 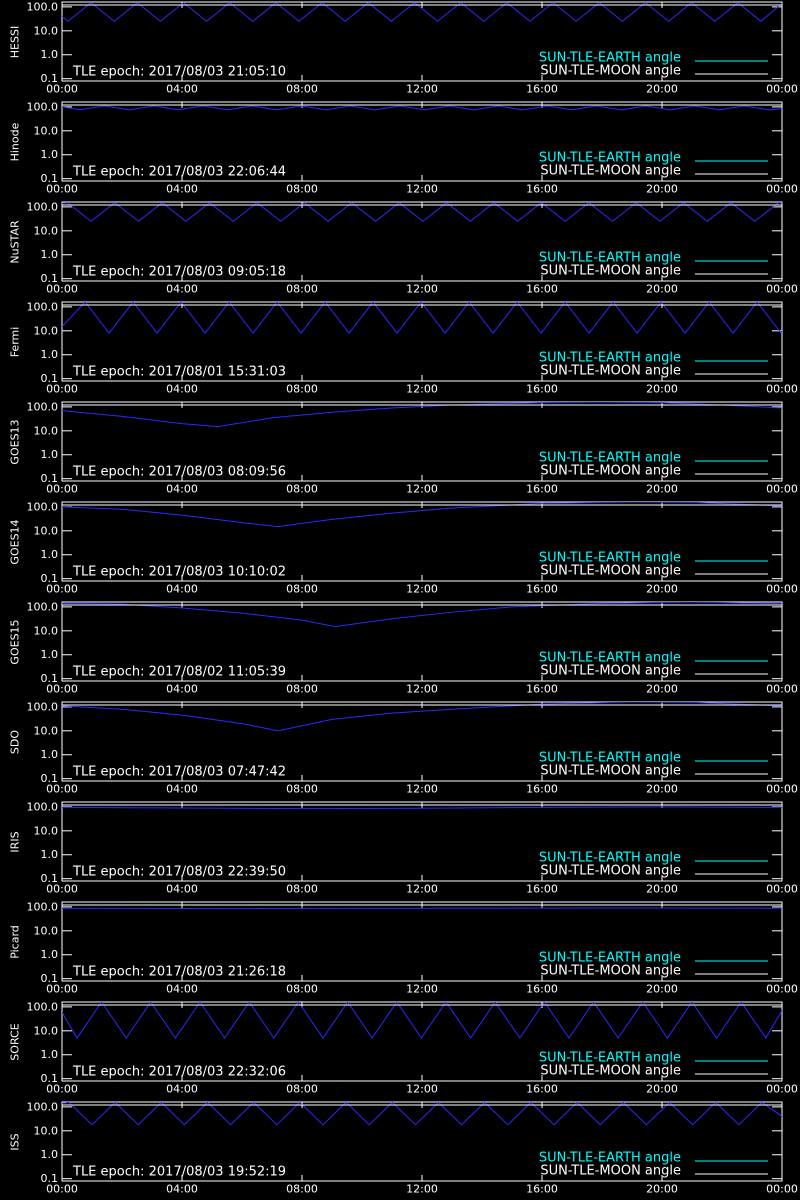 I want to click on annotation: TLE epoch: 2017/08/03 22:39:50, so click(x=179, y=872).